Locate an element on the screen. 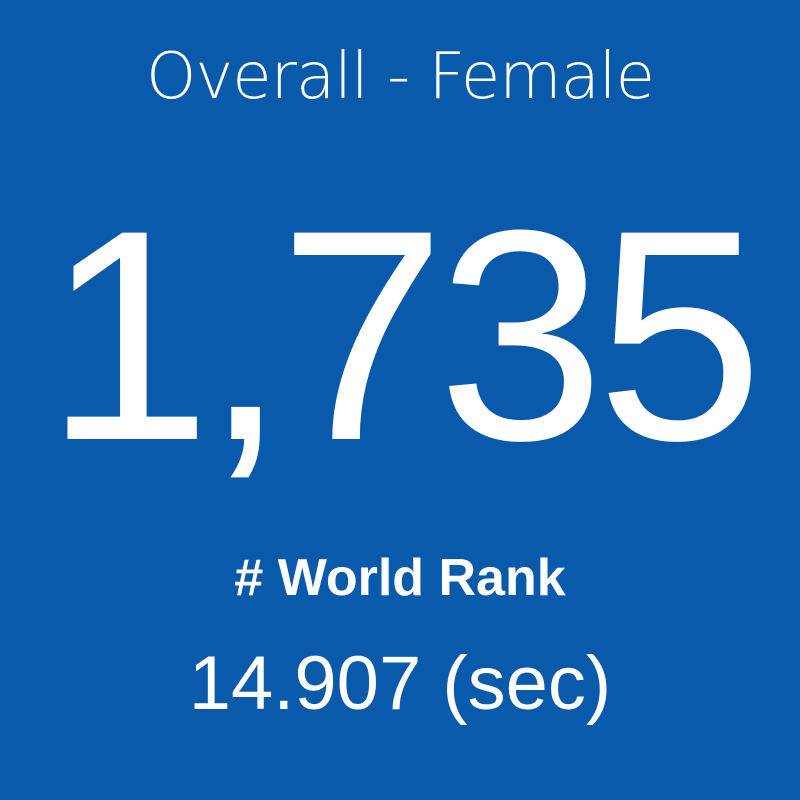 This screenshot has width=800, height=800. tile-title: Overall - Female is located at coordinates (400, 77).